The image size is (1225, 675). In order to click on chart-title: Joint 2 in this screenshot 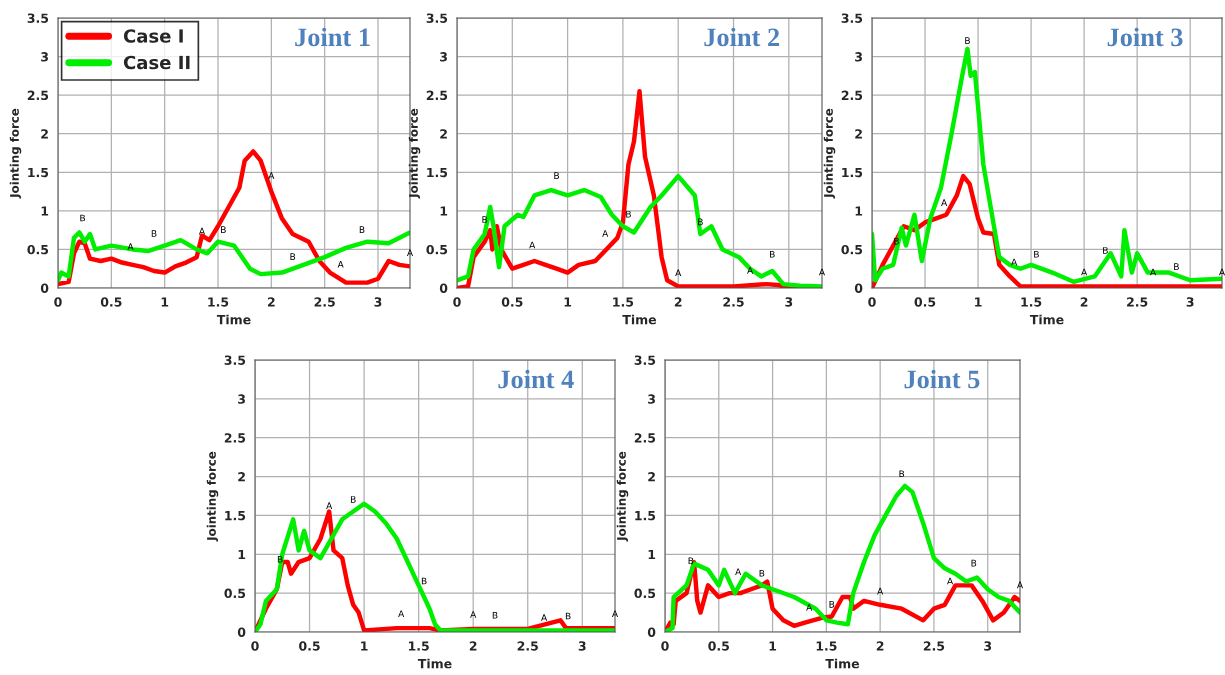, I will do `click(742, 37)`.